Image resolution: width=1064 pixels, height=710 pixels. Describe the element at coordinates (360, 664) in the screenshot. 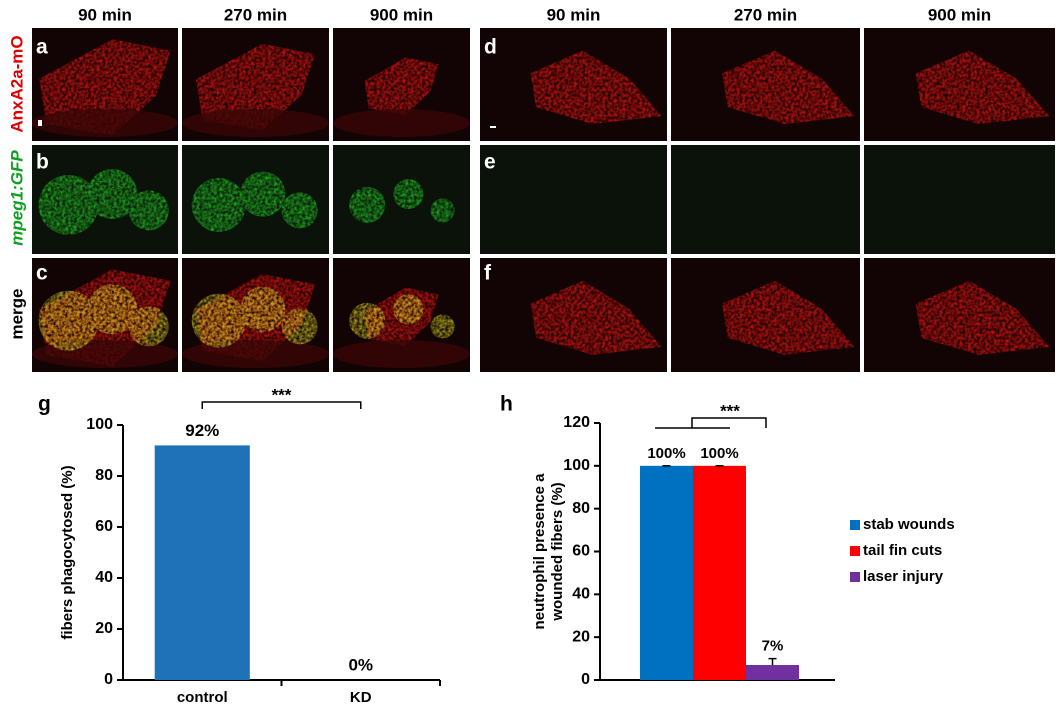

I see `value-label: 0%` at that location.